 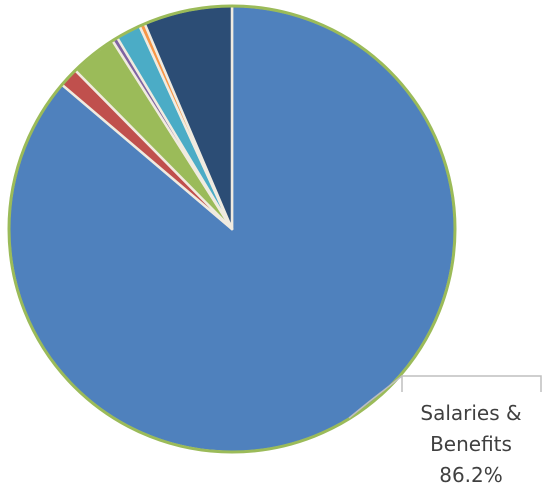 I want to click on data-label-value: 86.2%, so click(x=471, y=475).